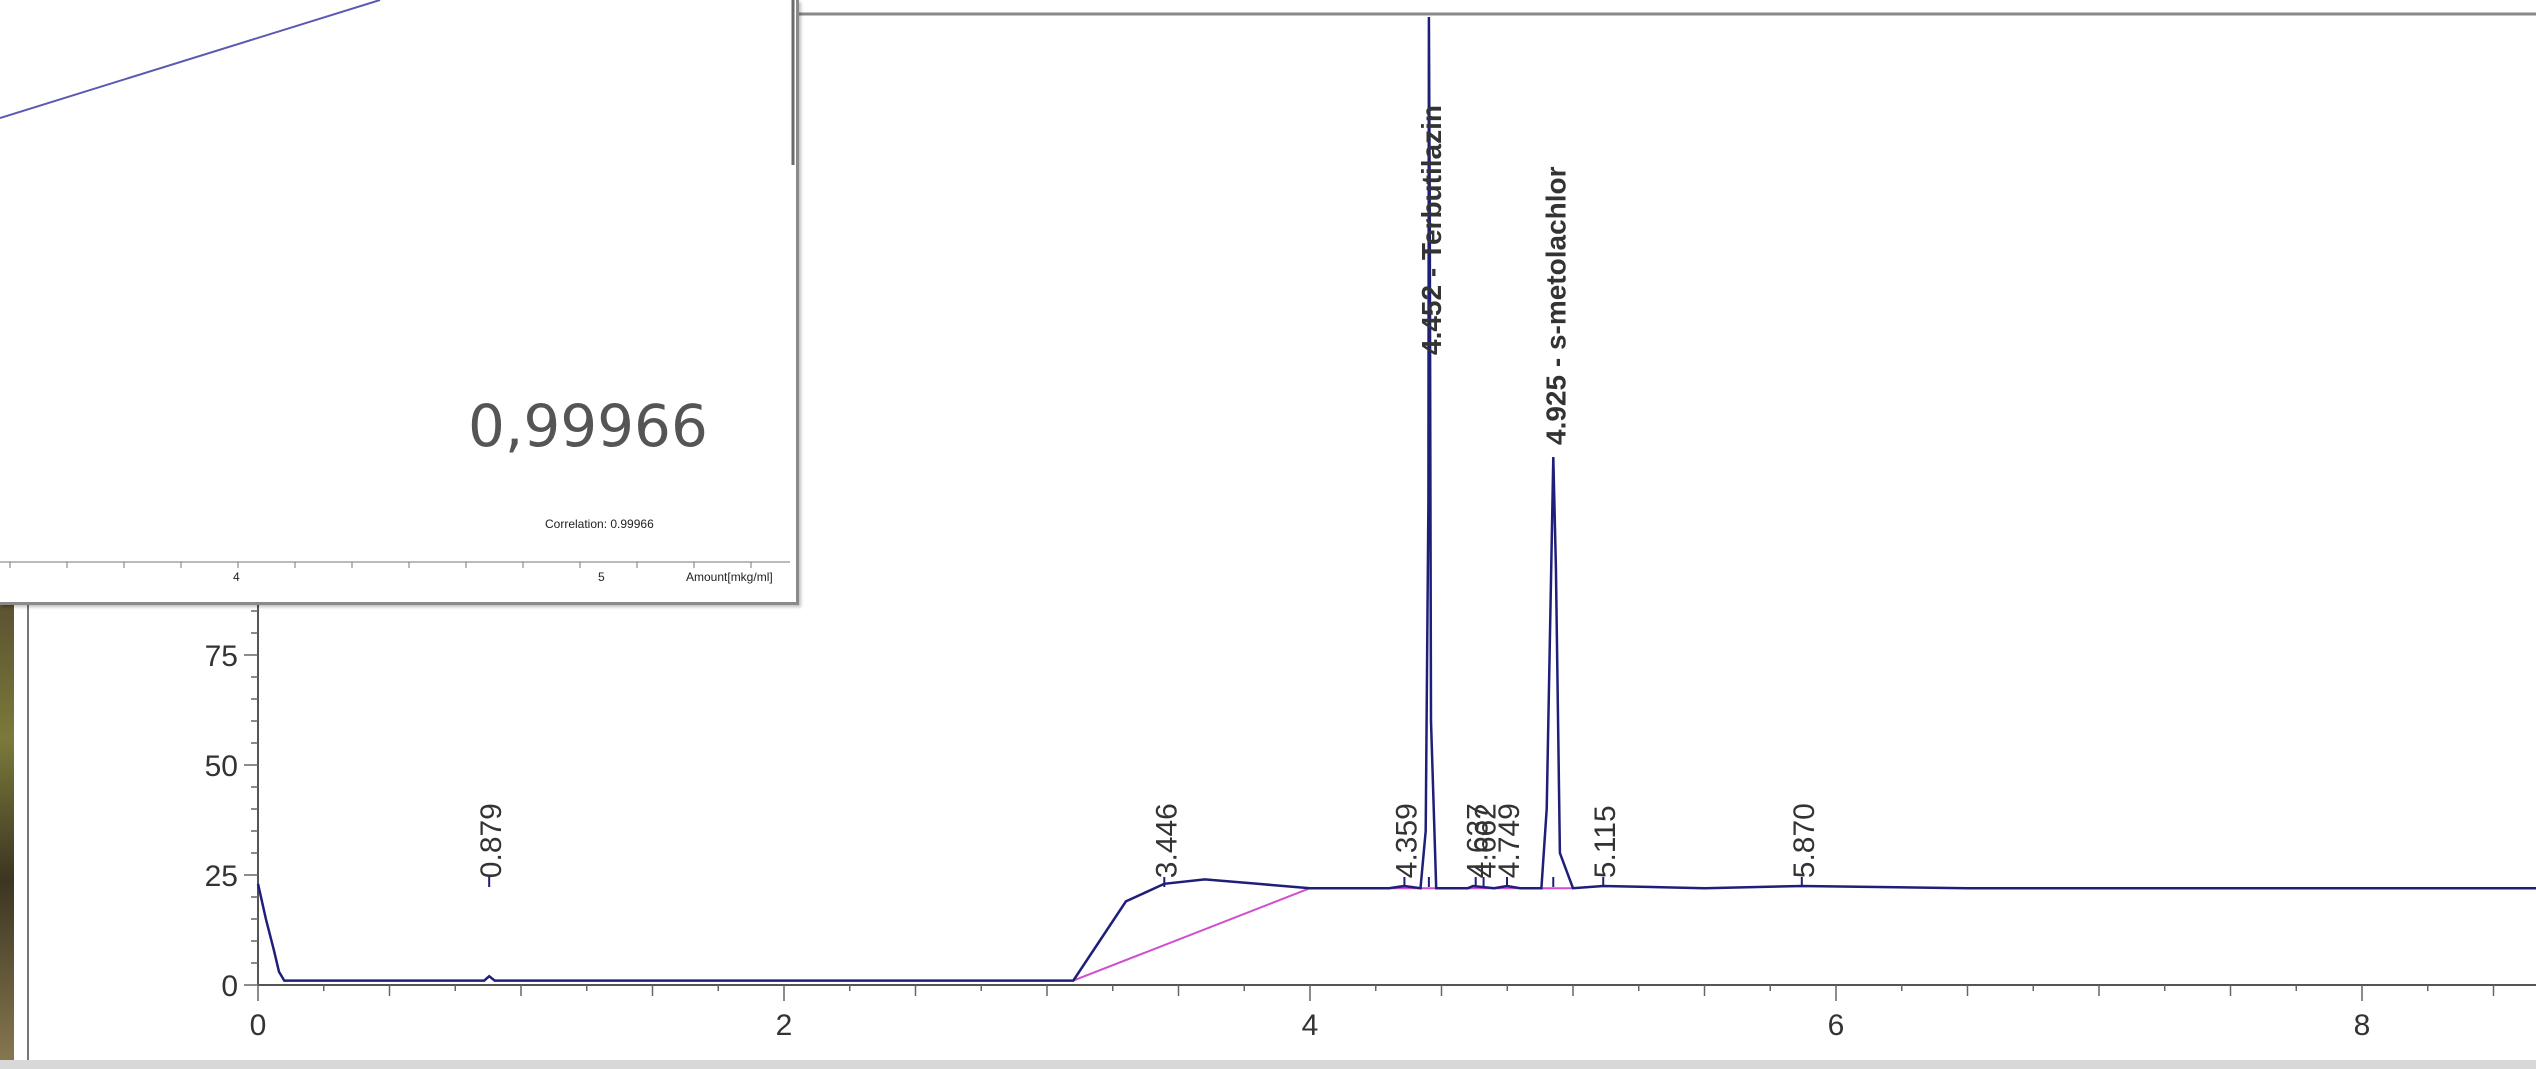 The height and width of the screenshot is (1069, 2536). What do you see at coordinates (190, 59) in the screenshot?
I see `calibration-line` at bounding box center [190, 59].